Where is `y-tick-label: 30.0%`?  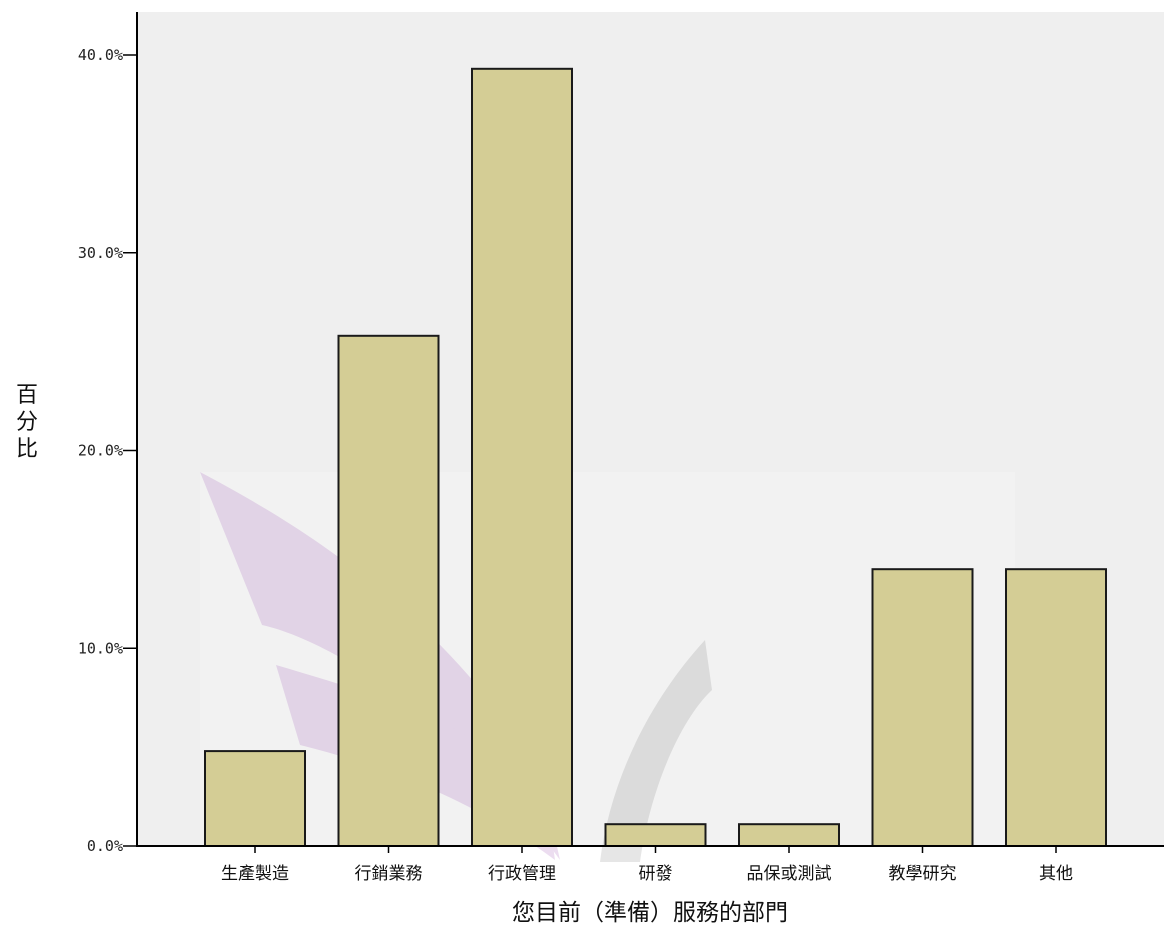
y-tick-label: 30.0% is located at coordinates (100, 253).